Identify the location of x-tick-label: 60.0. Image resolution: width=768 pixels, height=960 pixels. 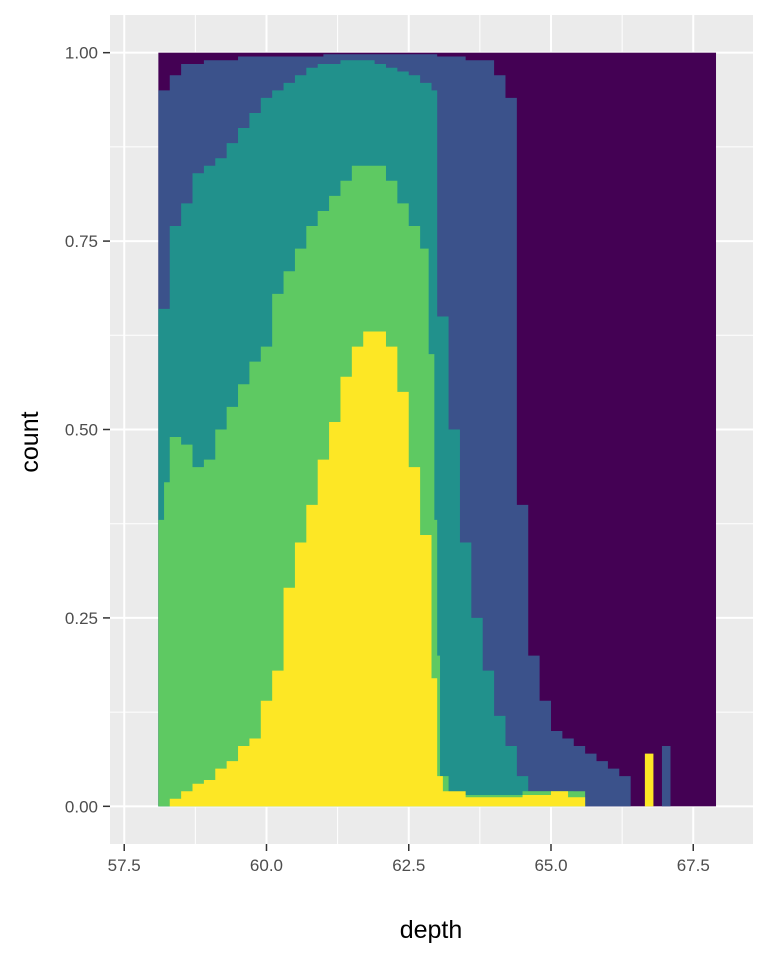
(266, 865).